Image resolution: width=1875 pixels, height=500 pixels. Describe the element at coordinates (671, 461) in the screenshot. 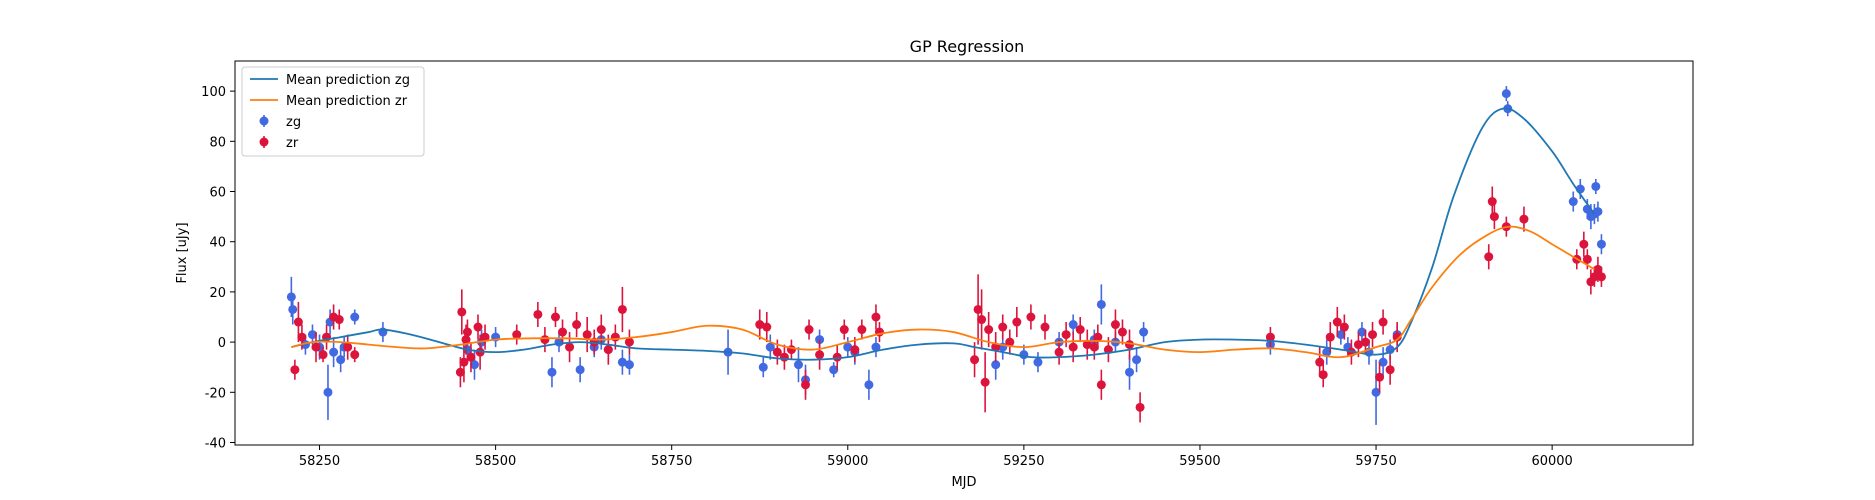

I see `x-tick-label: 58750` at that location.